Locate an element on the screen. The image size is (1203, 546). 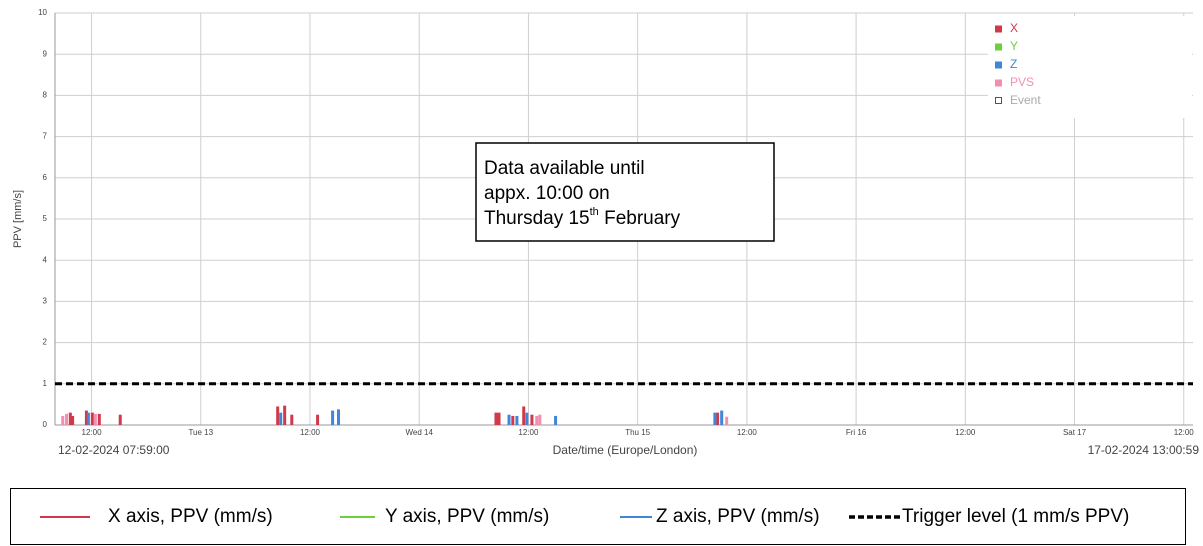
x-tick-label: Thu 15 is located at coordinates (637, 432).